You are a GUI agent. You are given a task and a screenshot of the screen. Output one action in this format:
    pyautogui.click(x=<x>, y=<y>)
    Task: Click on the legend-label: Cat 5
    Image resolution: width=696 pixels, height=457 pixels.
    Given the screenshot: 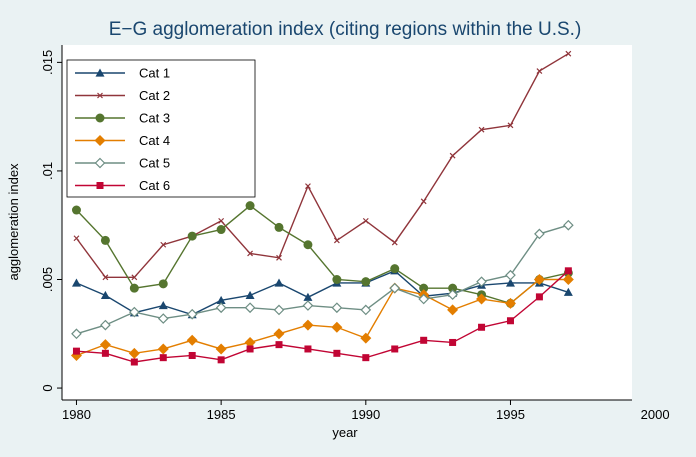 What is the action you would take?
    pyautogui.click(x=154, y=163)
    